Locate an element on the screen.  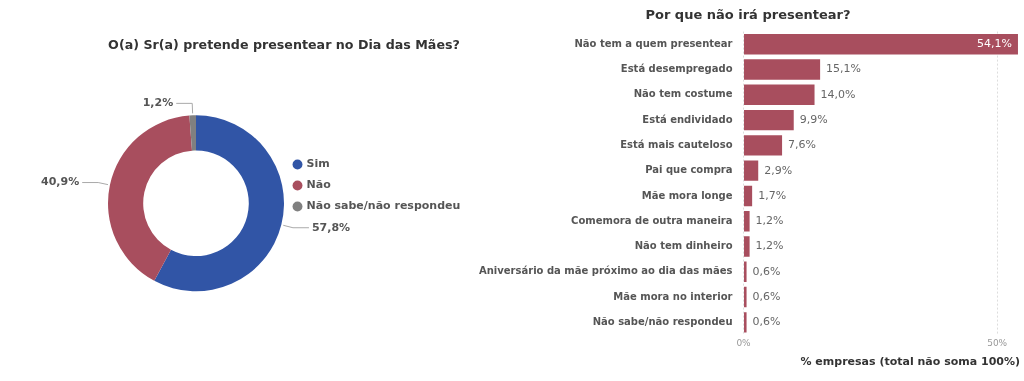
data-label: 2,9% is located at coordinates (778, 170).